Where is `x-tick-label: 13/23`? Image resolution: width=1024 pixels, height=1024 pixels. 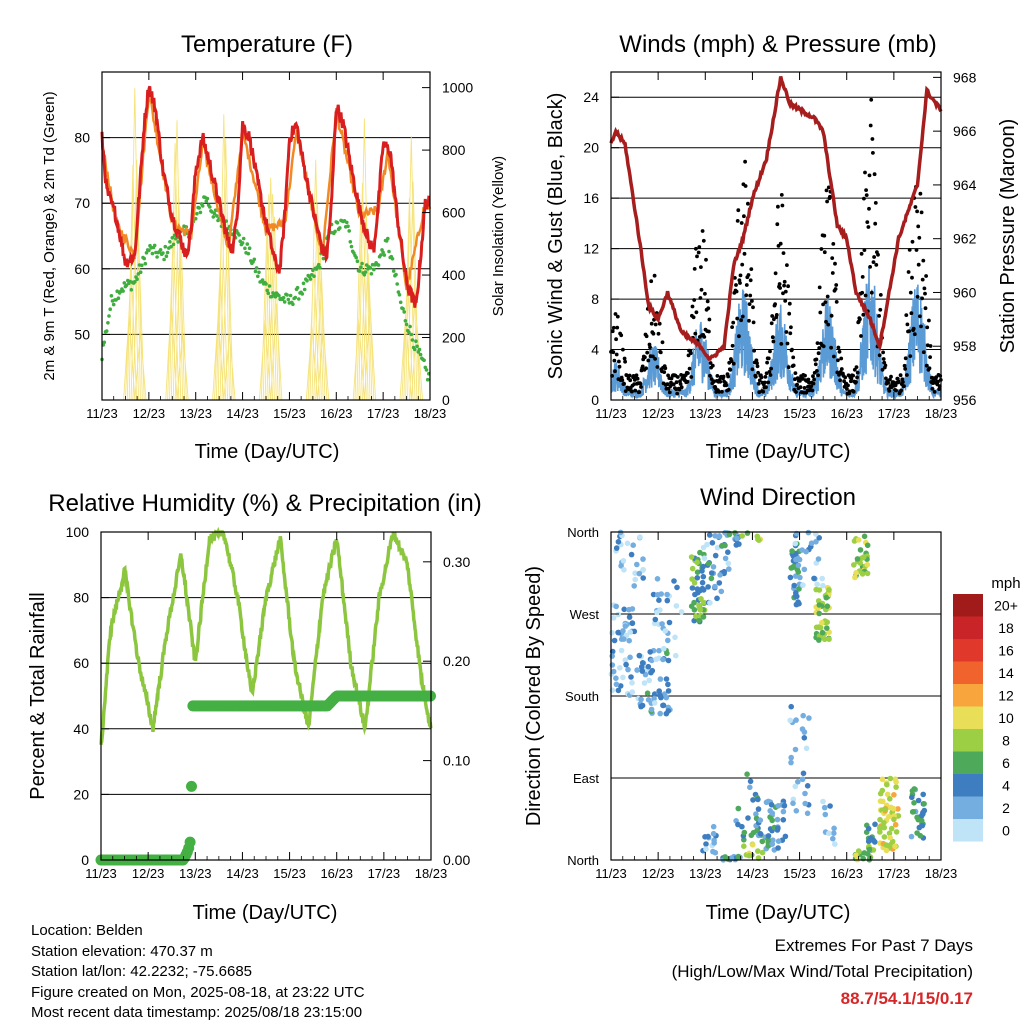 x-tick-label: 13/23 is located at coordinates (195, 413).